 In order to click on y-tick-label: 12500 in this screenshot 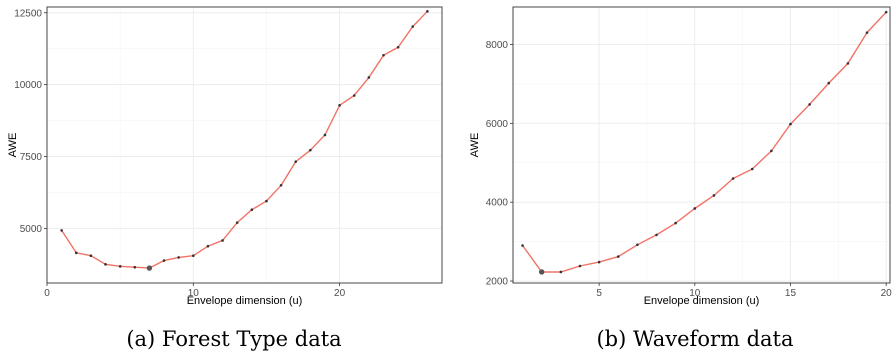, I will do `click(28, 13)`.